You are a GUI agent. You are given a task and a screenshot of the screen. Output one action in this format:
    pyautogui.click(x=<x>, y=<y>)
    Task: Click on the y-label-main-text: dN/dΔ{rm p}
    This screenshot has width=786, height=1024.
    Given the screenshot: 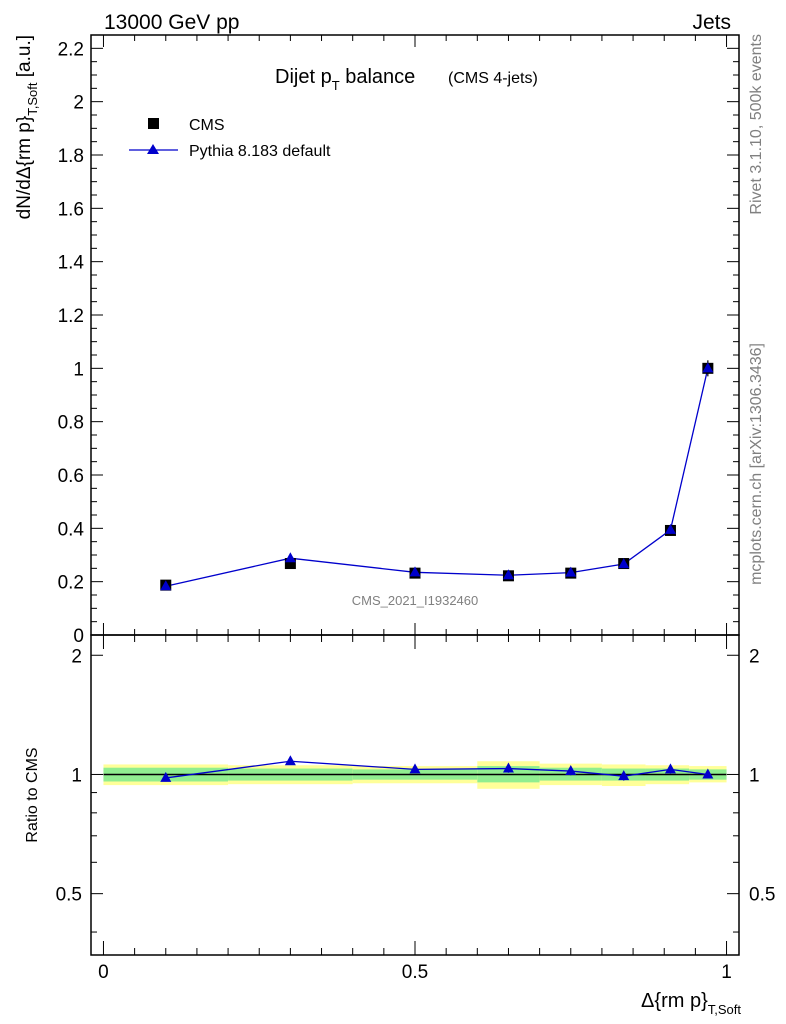 What is the action you would take?
    pyautogui.click(x=24, y=168)
    